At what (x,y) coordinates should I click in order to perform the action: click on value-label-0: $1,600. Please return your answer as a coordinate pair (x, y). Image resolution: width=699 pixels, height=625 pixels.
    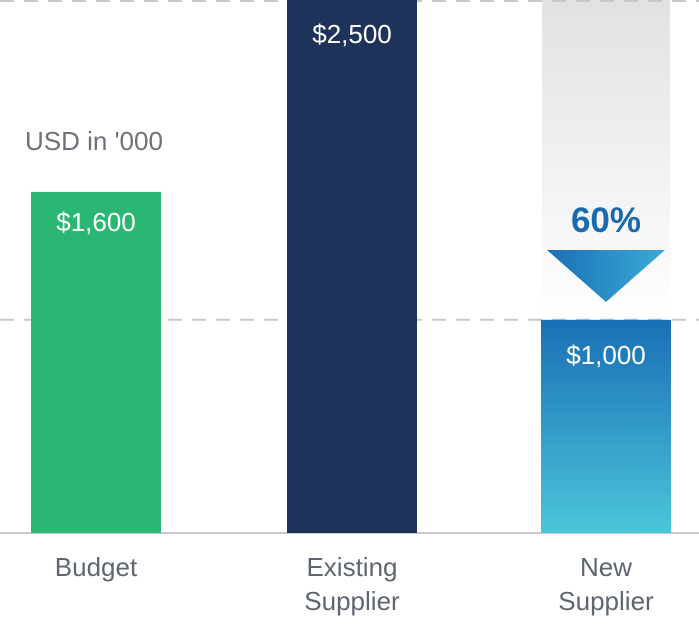
    Looking at the image, I should click on (96, 222).